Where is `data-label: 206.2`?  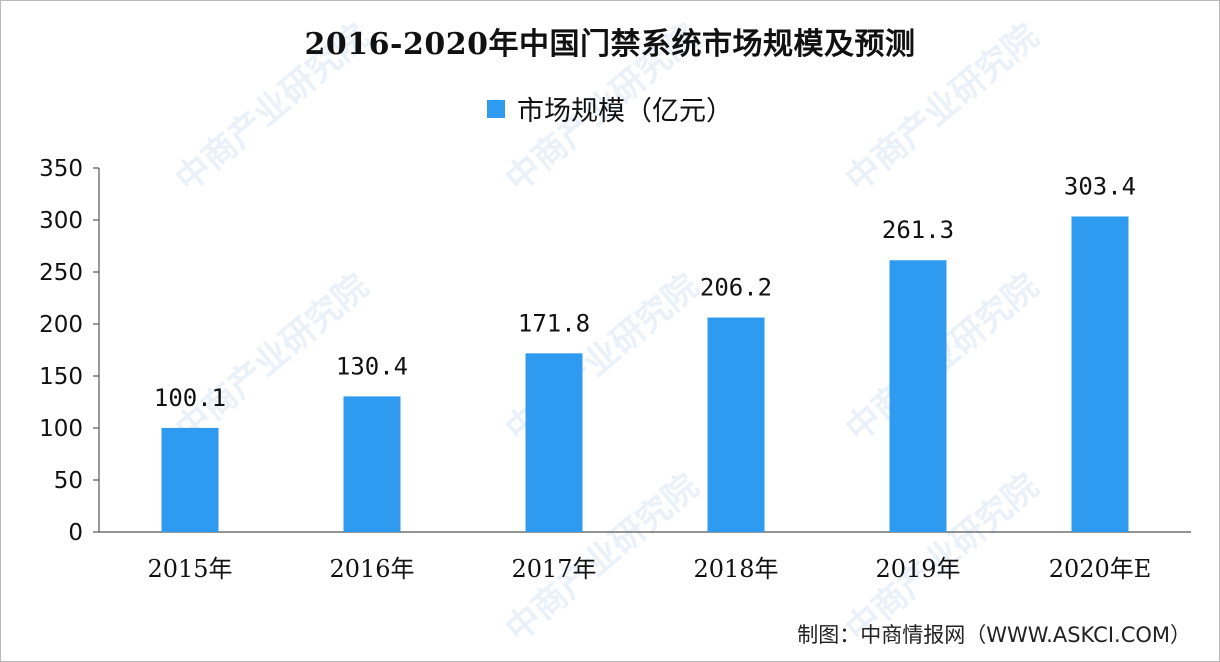
data-label: 206.2 is located at coordinates (736, 288).